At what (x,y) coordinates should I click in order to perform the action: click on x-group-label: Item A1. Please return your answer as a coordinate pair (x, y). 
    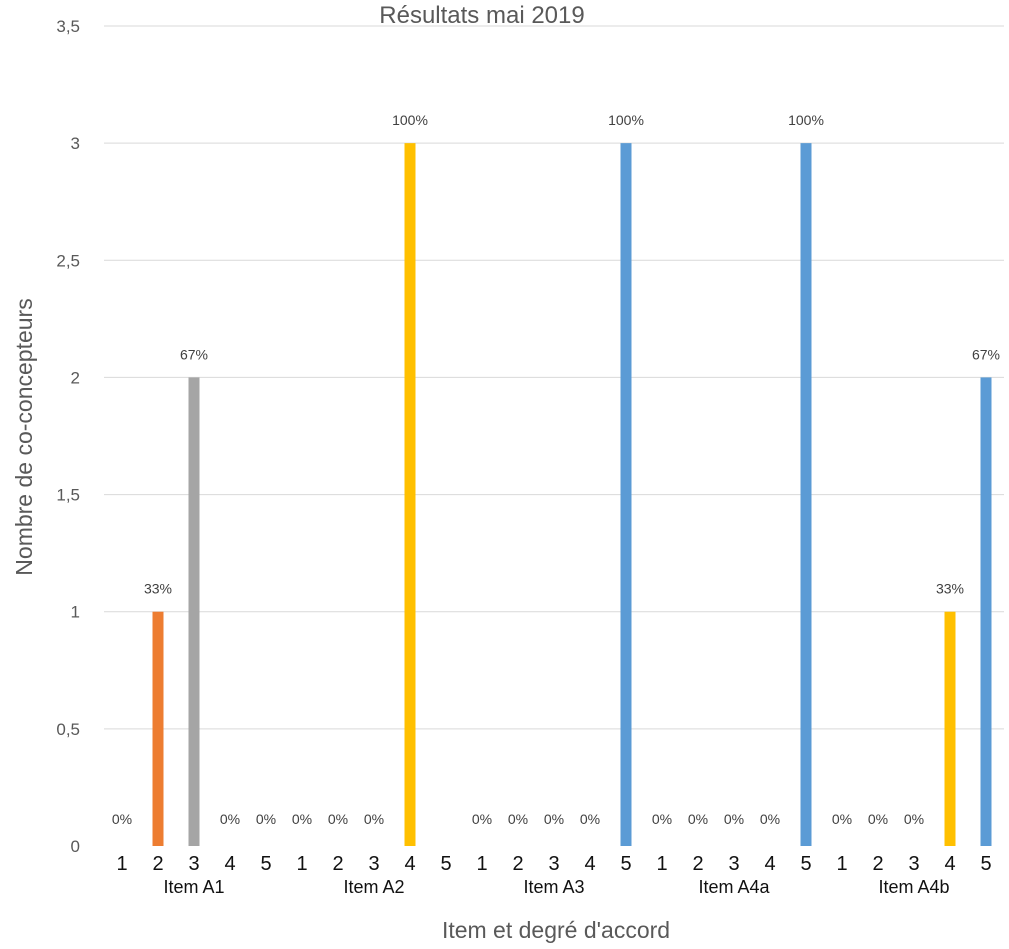
    Looking at the image, I should click on (193, 887).